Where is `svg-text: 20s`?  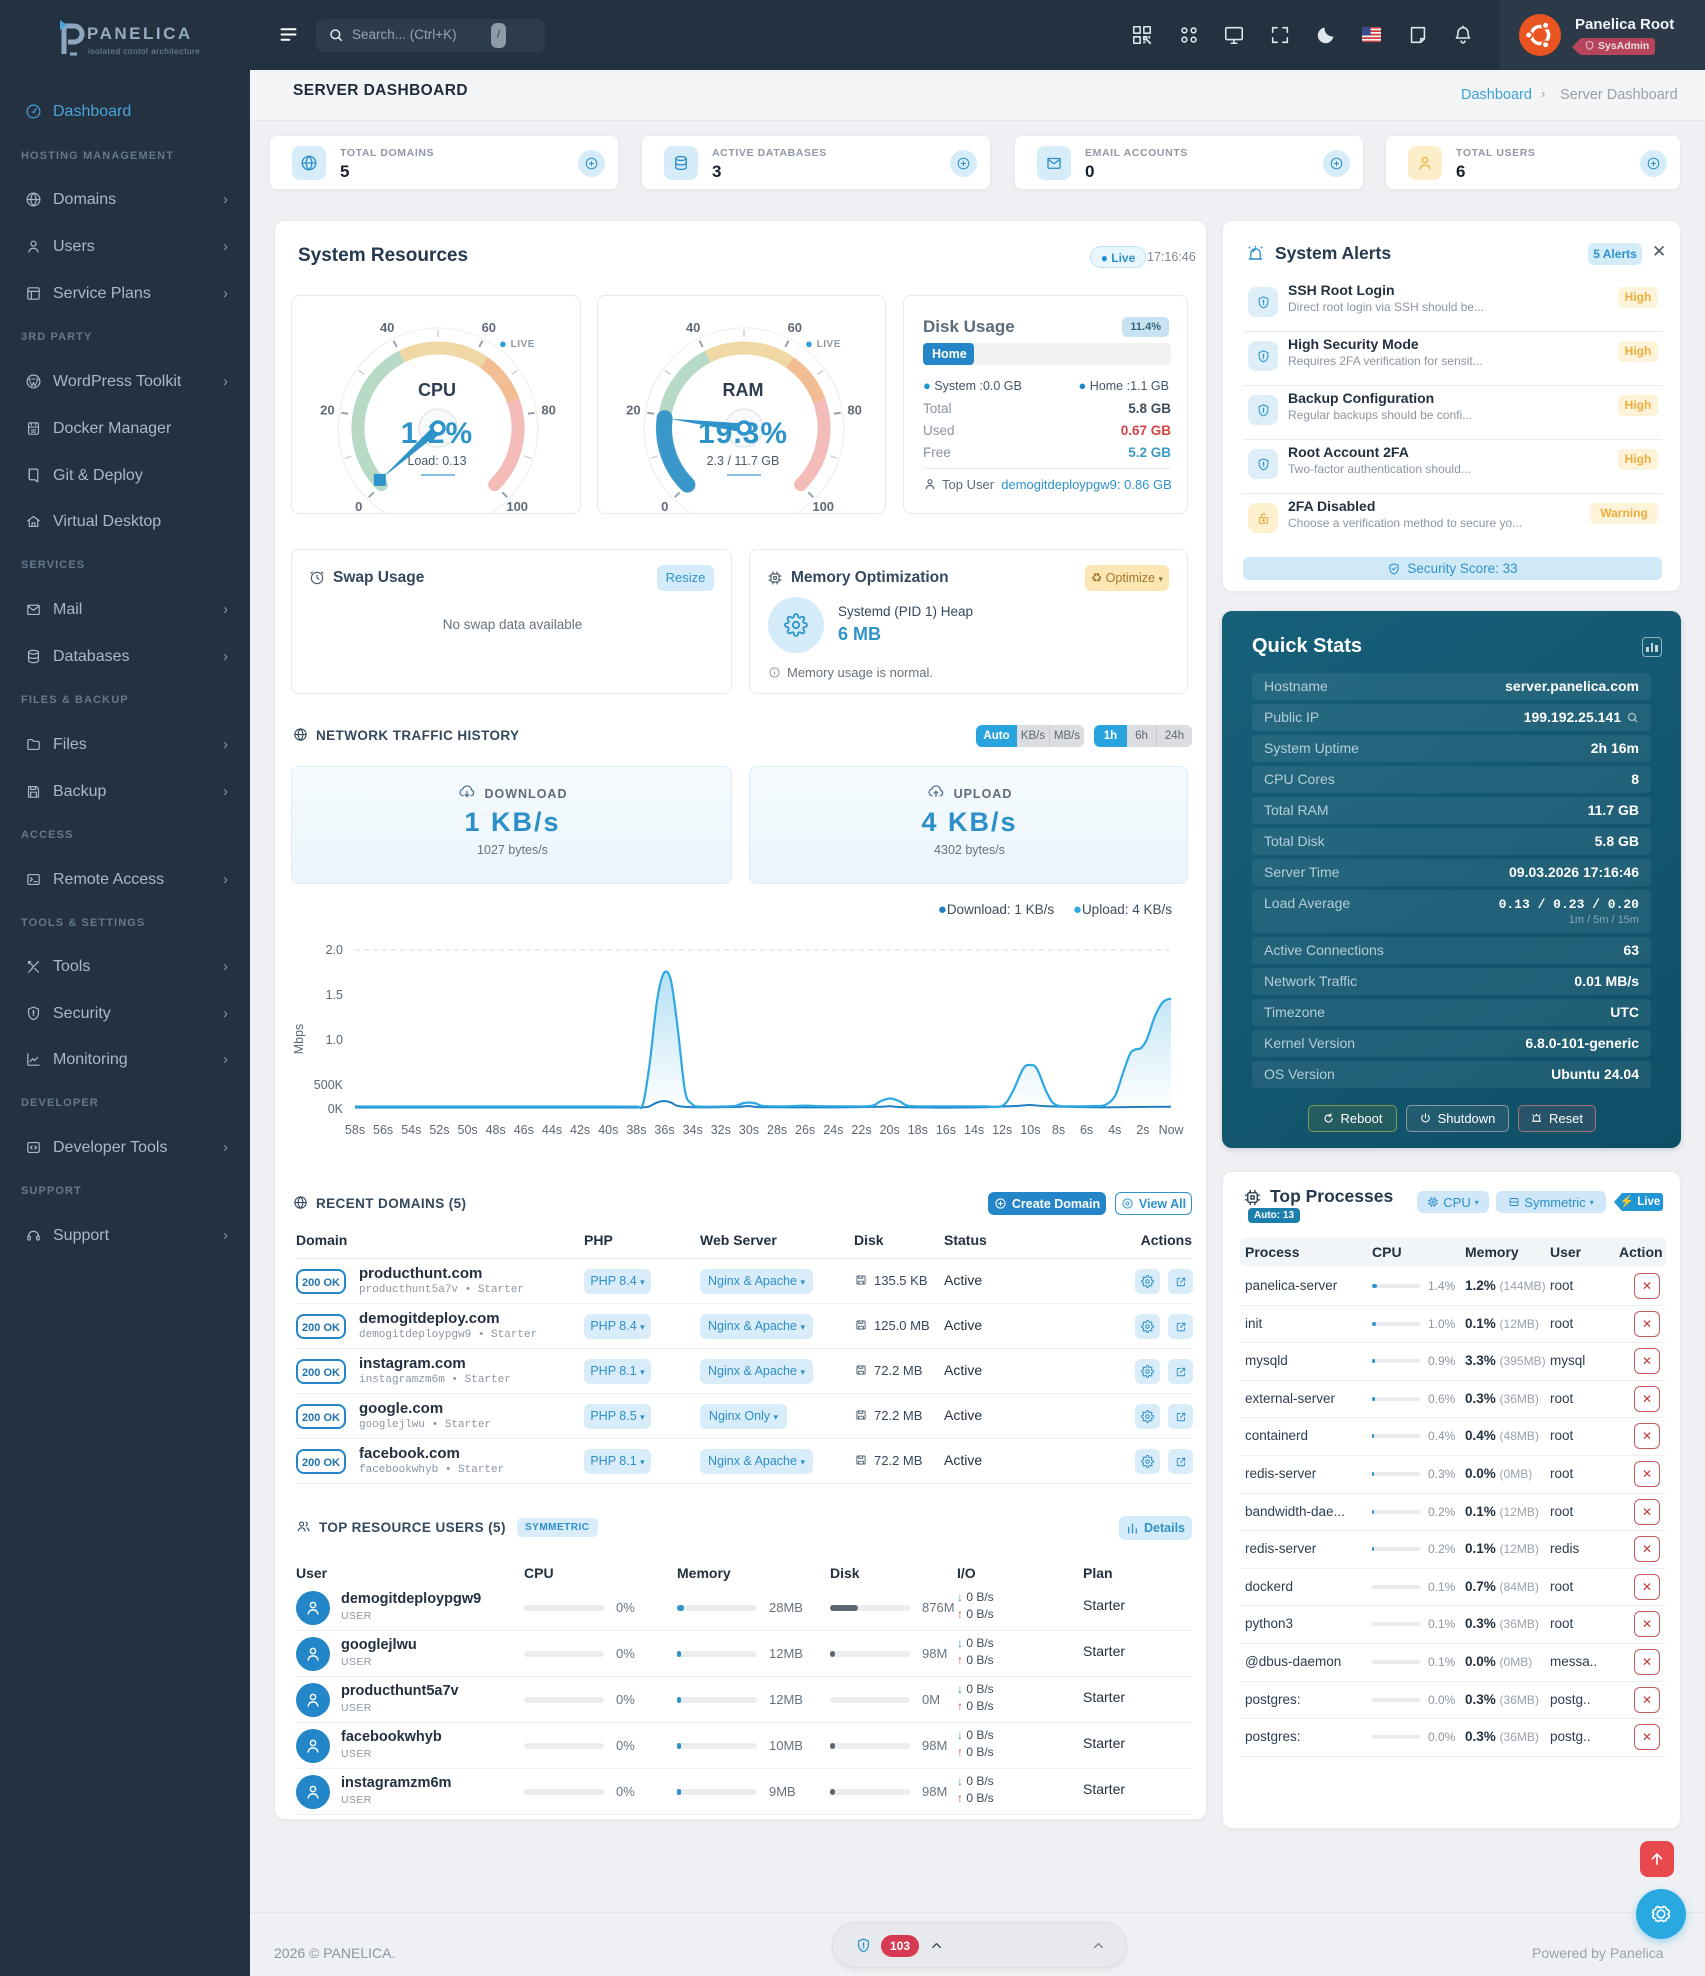 svg-text: 20s is located at coordinates (890, 1130).